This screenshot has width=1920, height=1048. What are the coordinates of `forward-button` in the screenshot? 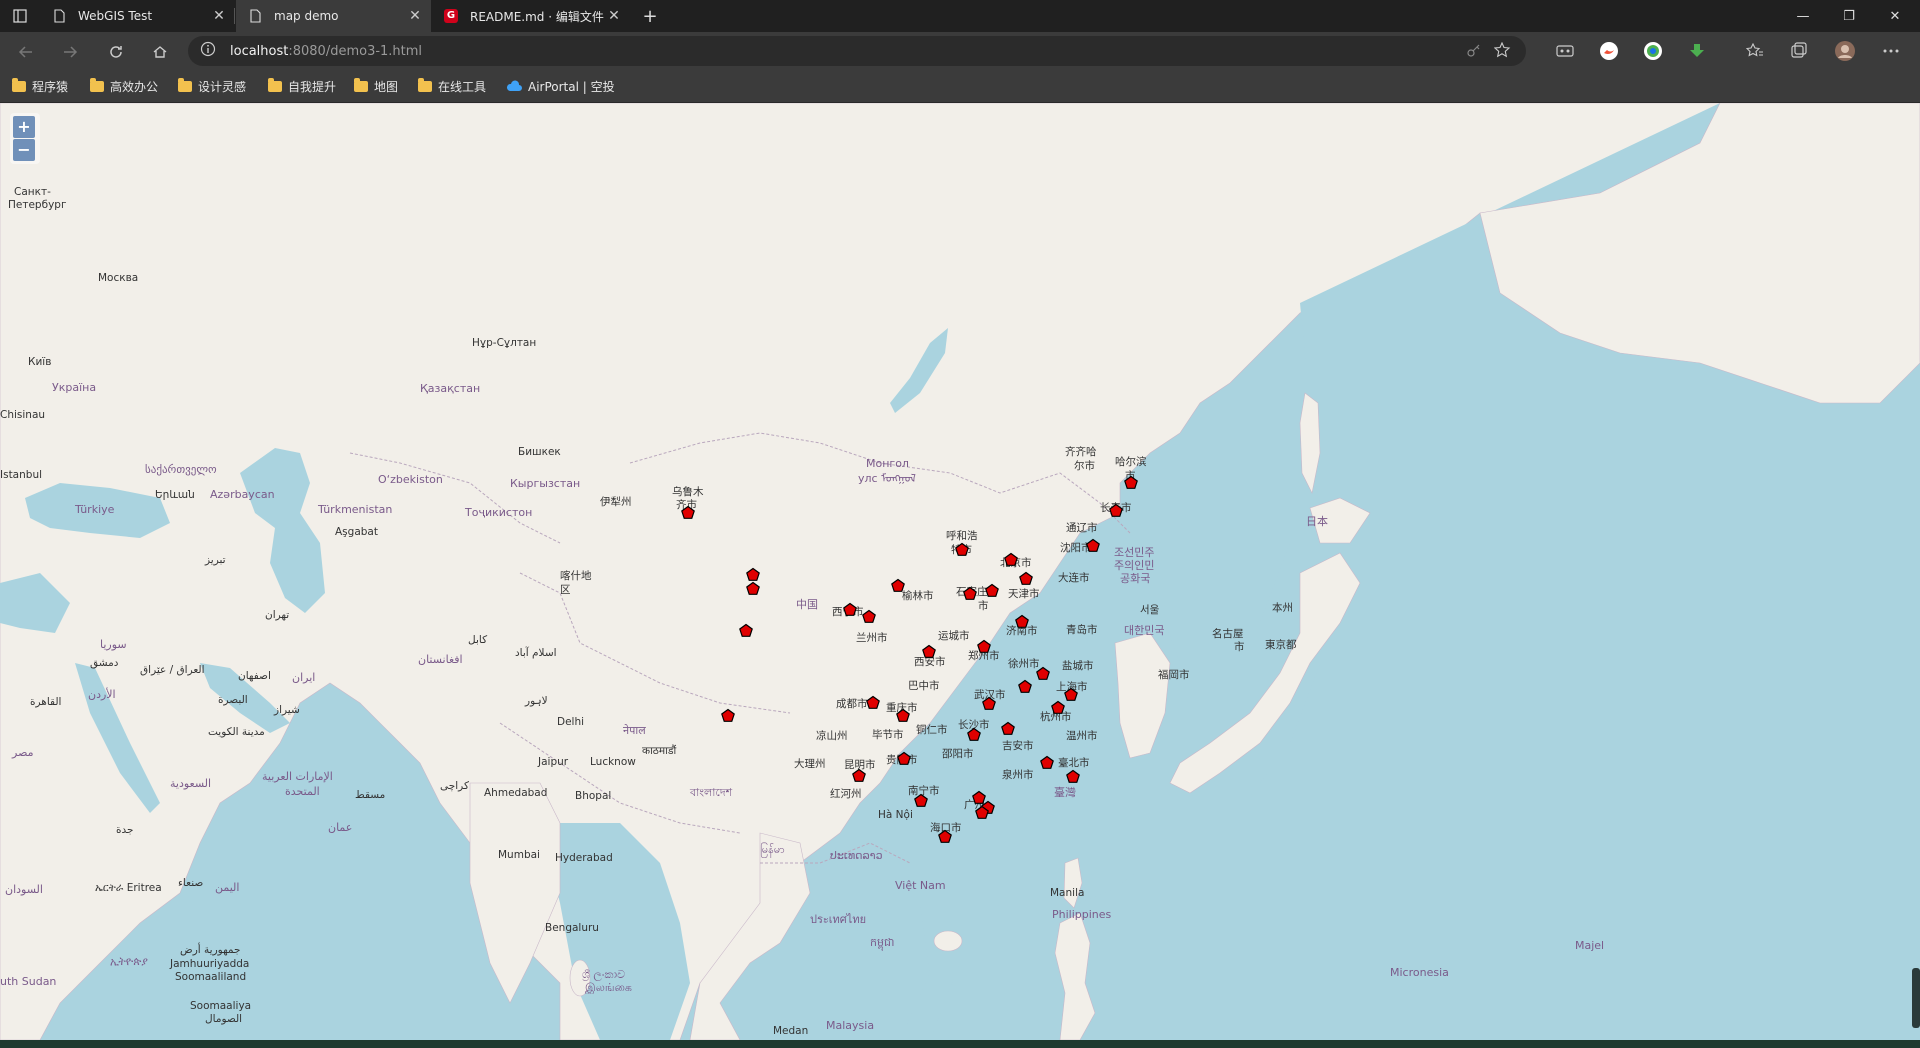 It's located at (70, 52).